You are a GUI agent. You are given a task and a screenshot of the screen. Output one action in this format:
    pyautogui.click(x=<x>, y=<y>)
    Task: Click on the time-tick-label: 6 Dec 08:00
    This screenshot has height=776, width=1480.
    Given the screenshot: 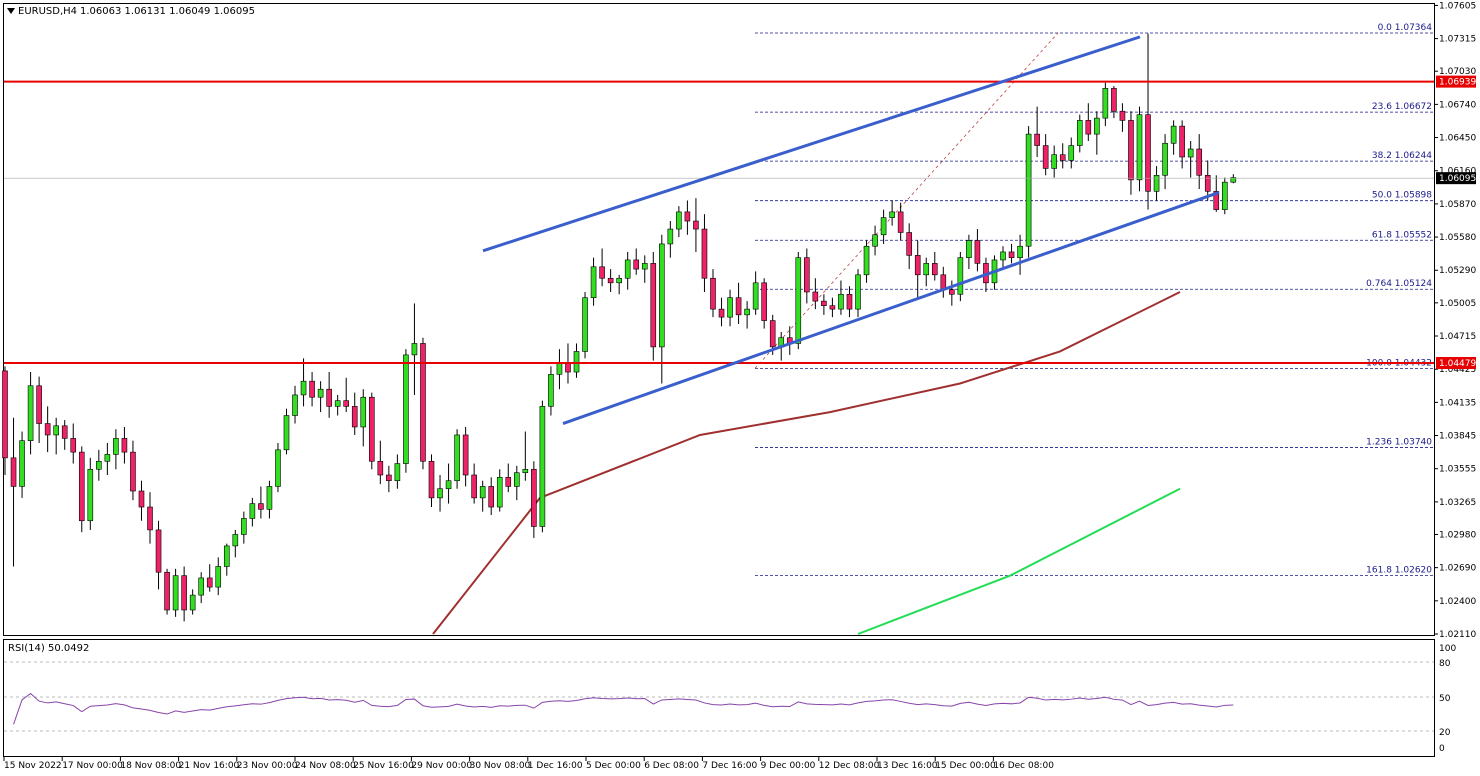 What is the action you would take?
    pyautogui.click(x=671, y=766)
    